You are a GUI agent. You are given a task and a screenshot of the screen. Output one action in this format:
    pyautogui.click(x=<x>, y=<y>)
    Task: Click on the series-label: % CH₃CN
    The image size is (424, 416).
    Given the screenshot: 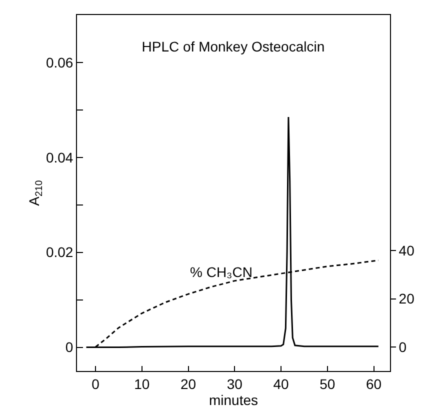 What is the action you would take?
    pyautogui.click(x=221, y=272)
    